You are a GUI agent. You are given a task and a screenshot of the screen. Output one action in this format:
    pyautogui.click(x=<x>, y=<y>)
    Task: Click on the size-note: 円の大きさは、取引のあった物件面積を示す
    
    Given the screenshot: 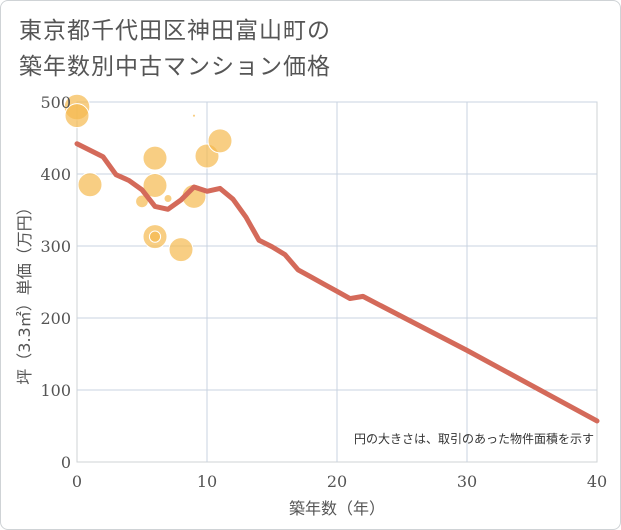 What is the action you would take?
    pyautogui.click(x=474, y=438)
    